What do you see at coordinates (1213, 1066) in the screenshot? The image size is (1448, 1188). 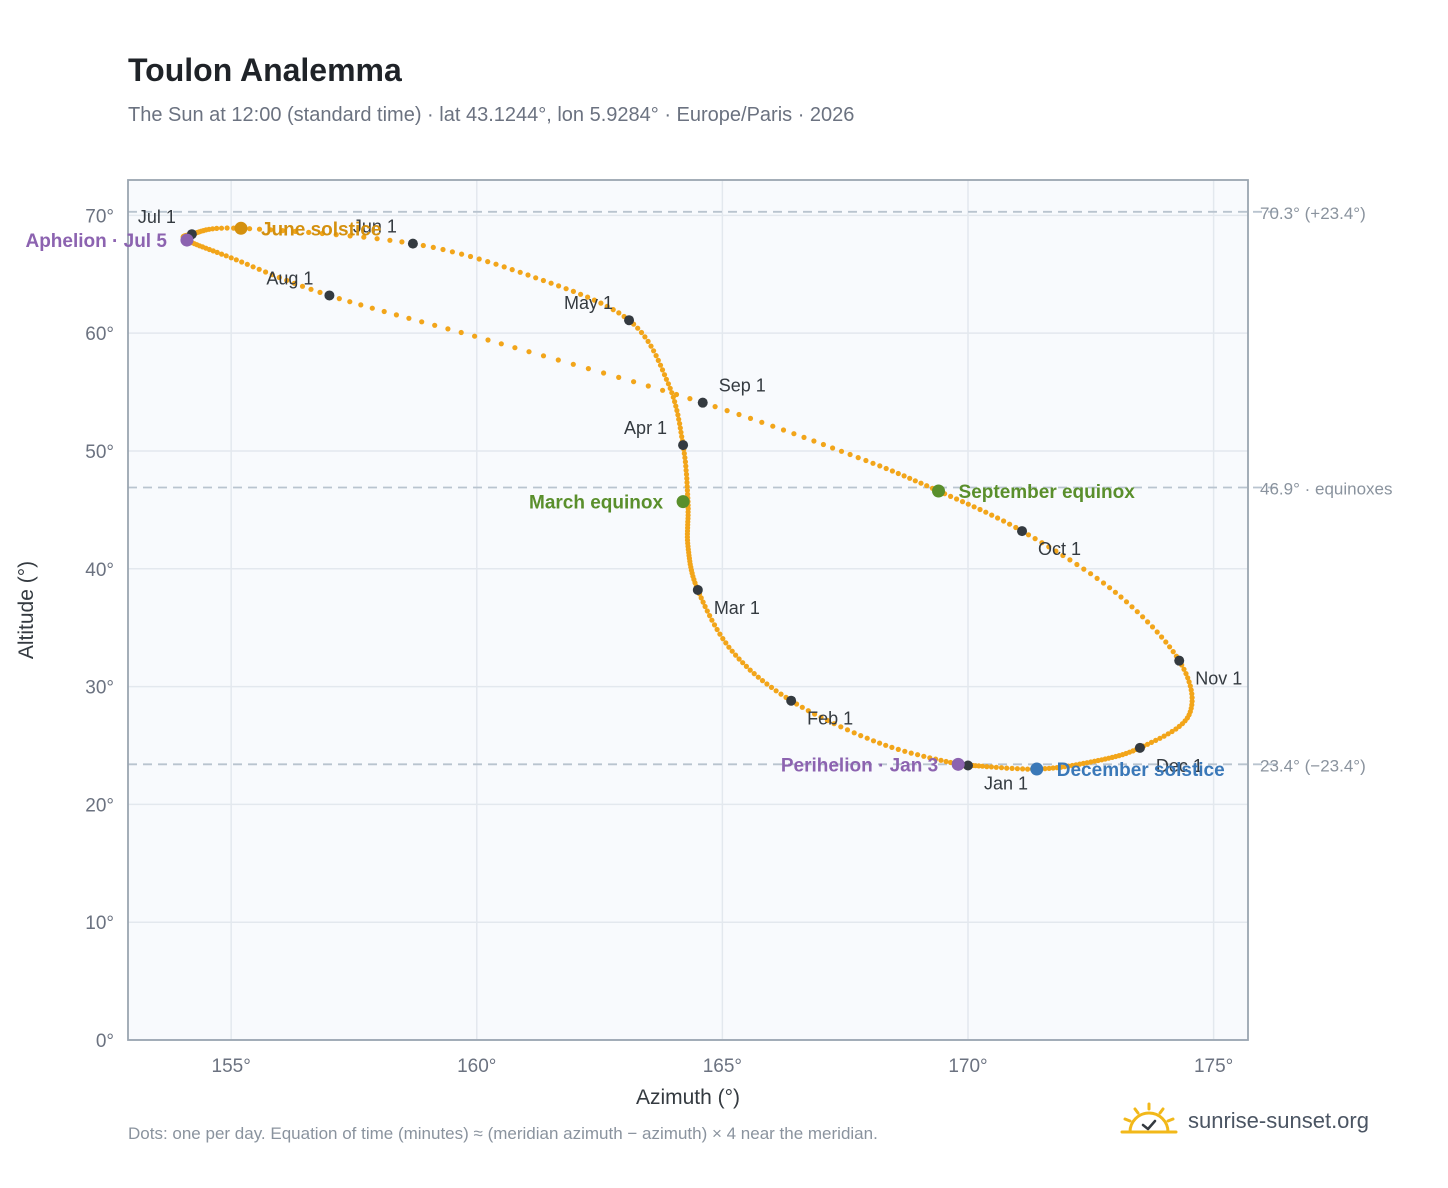 I see `x-tick-label: 175°` at bounding box center [1213, 1066].